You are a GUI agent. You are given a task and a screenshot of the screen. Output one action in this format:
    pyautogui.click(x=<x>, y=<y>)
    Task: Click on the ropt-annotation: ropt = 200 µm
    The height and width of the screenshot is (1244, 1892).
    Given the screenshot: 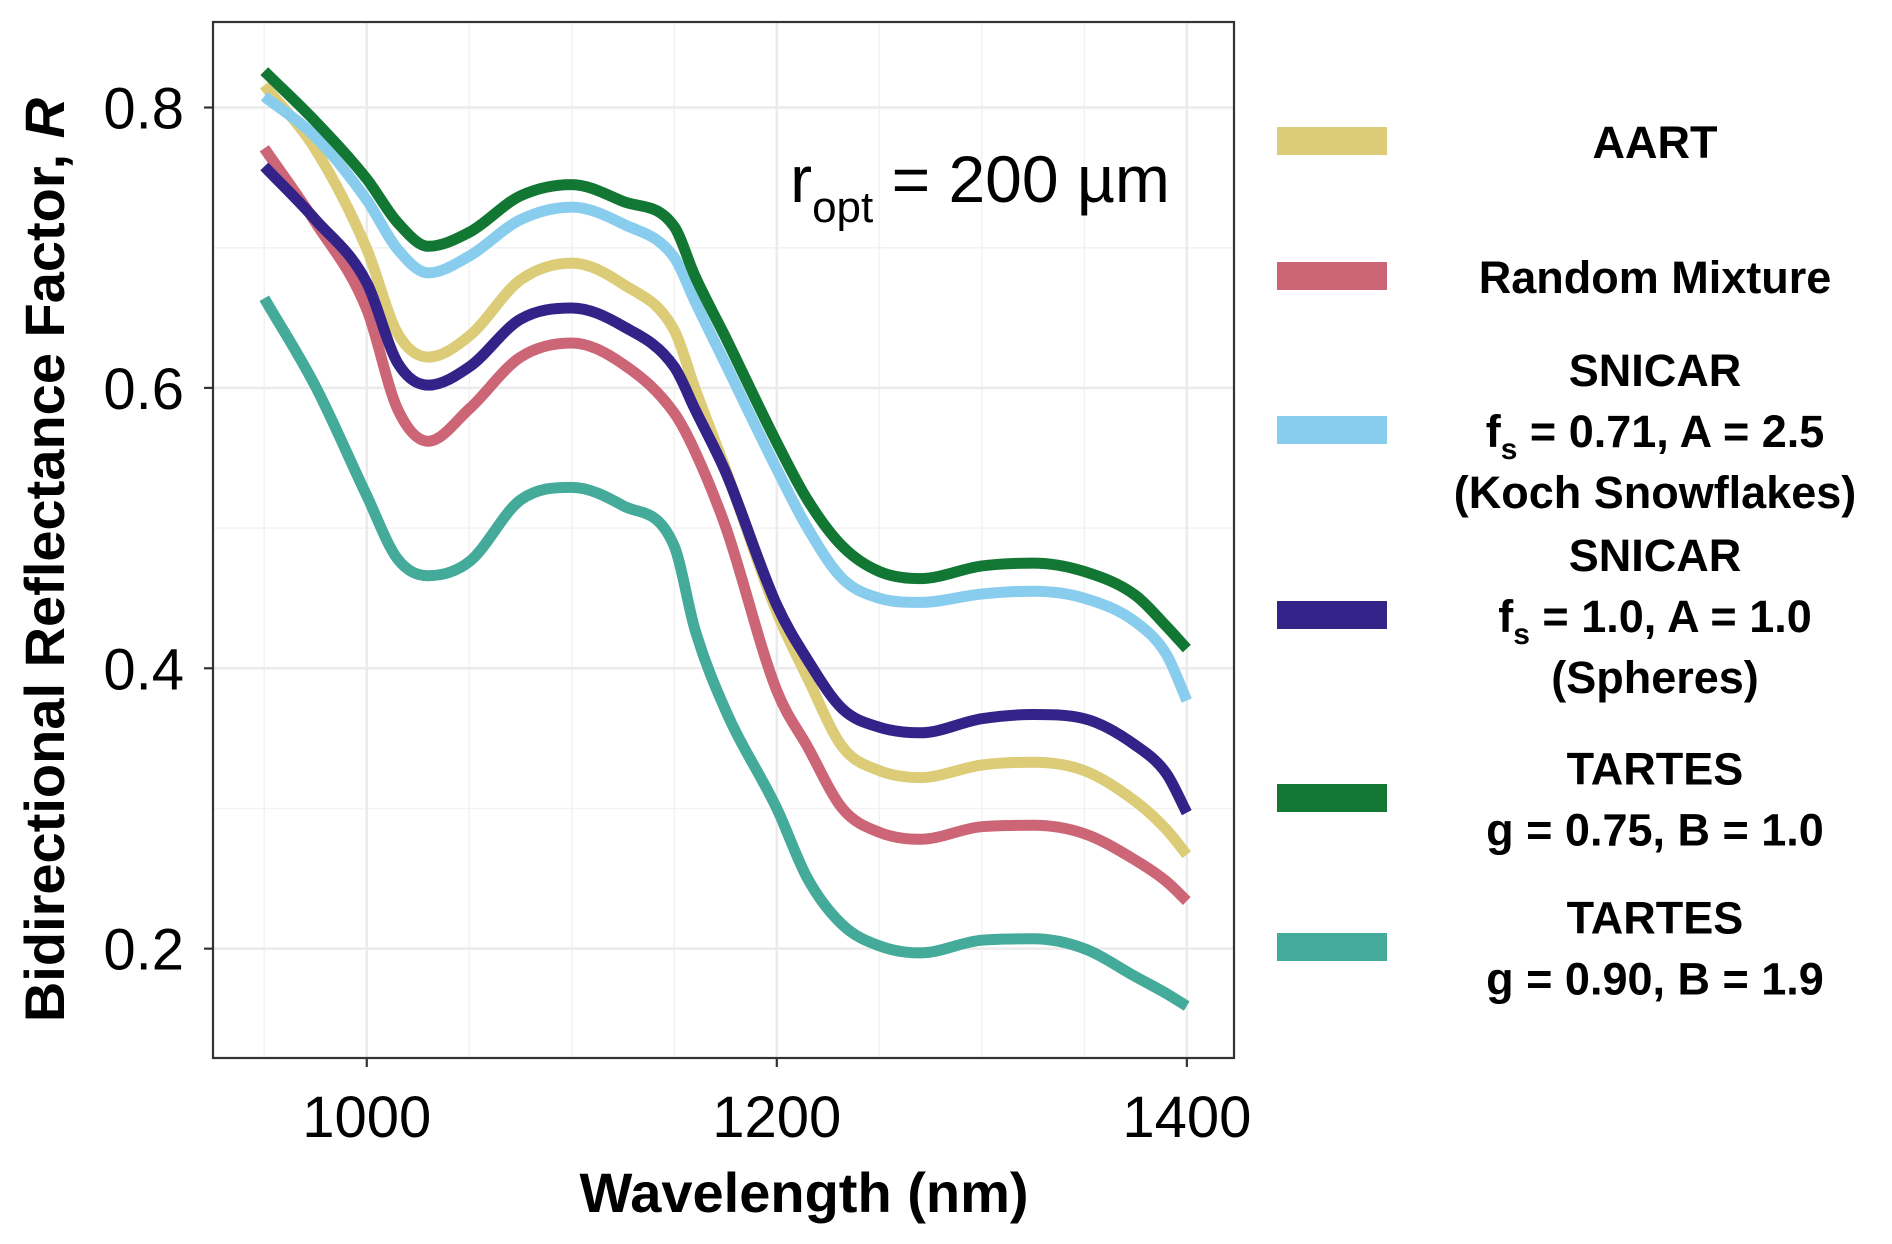 What is the action you would take?
    pyautogui.click(x=980, y=187)
    